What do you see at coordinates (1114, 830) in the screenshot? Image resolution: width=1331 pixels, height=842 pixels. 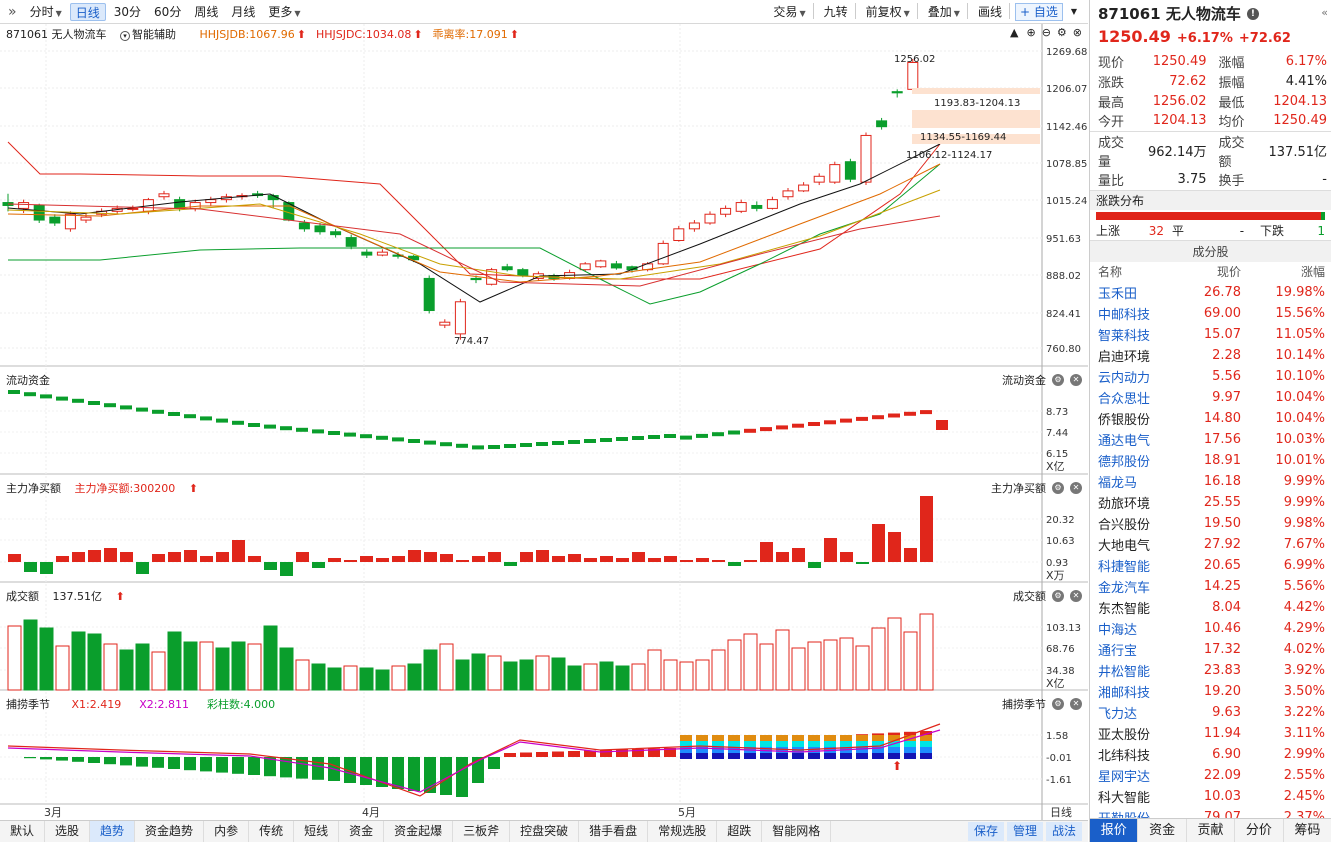 I see `panel-tab: 报价` at bounding box center [1114, 830].